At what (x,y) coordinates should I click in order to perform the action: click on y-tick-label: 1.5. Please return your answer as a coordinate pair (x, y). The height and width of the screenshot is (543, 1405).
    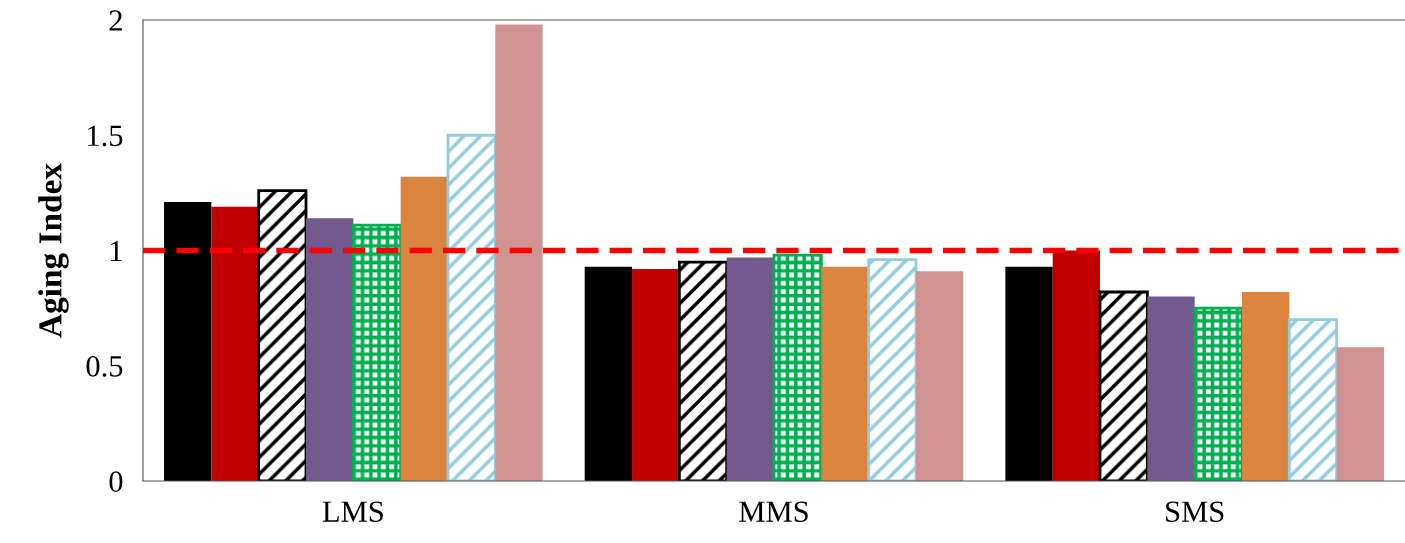
    Looking at the image, I should click on (105, 136).